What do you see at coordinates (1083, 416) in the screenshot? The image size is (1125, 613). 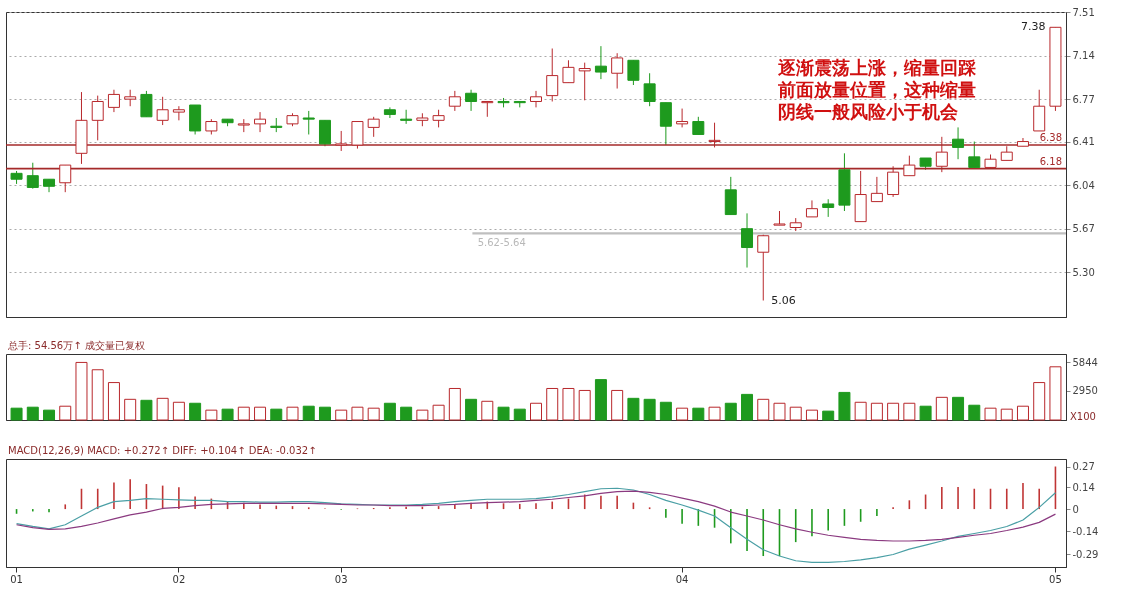 I see `text: X100` at bounding box center [1083, 416].